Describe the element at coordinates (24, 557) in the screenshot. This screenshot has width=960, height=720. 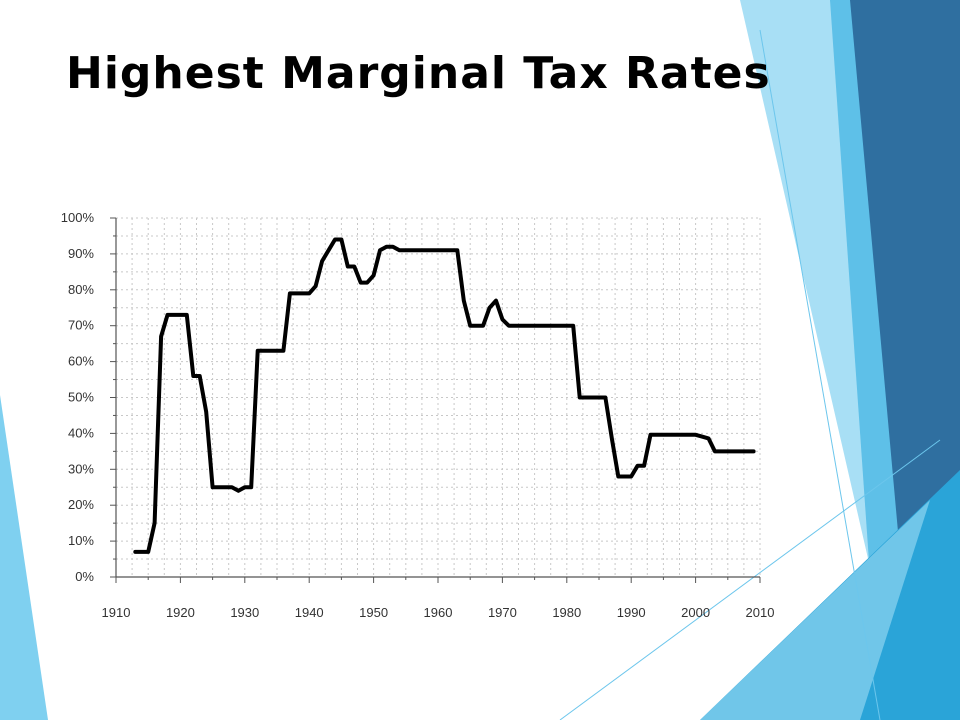
I see `left-edge-band` at that location.